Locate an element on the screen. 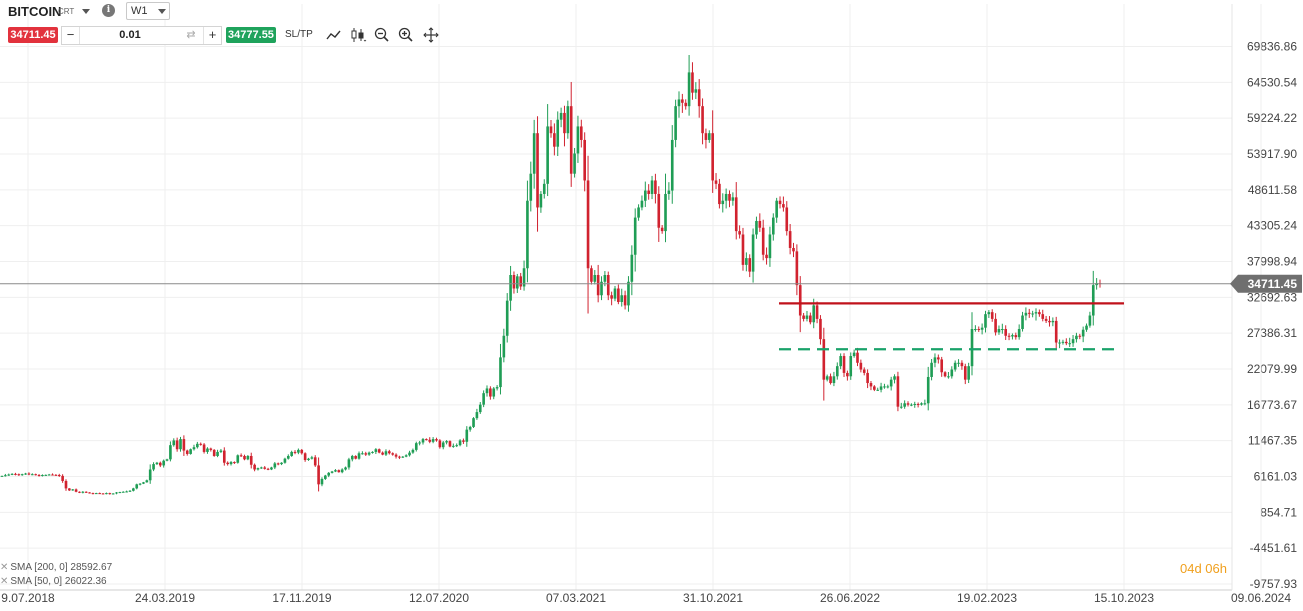 This screenshot has height=611, width=1303. price-tag is located at coordinates (1266, 283).